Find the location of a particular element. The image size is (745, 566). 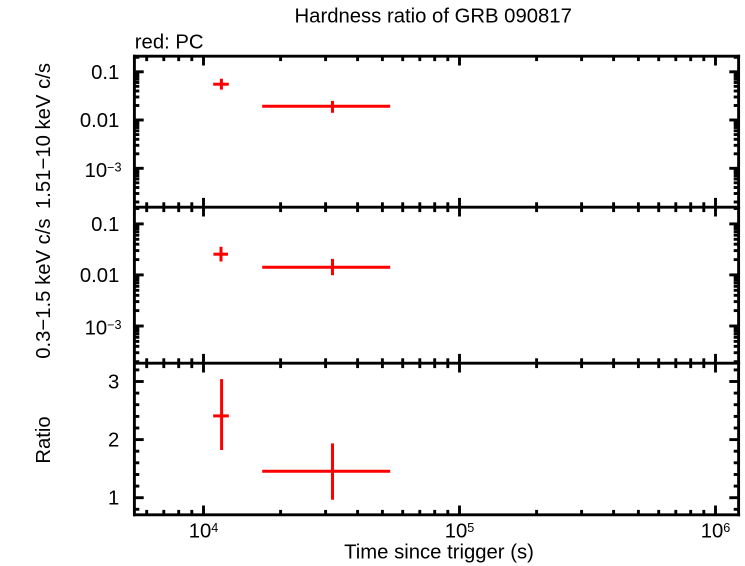

svg-text: 1.51−10 keV c/s is located at coordinates (44, 136).